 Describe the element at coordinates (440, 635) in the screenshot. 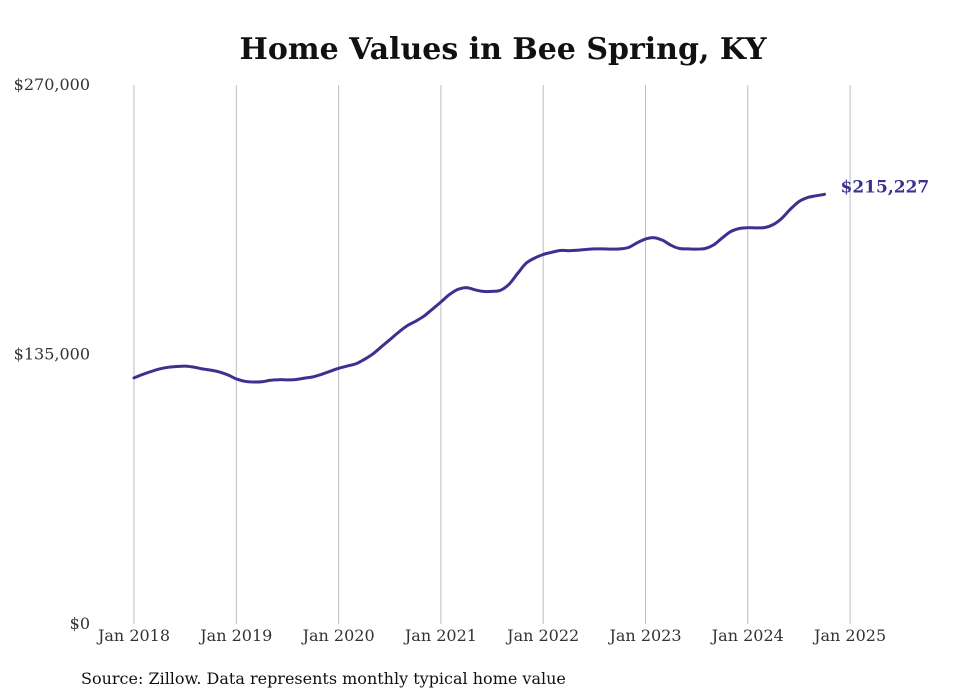

I see `x-tick-label: Jan 2021` at that location.